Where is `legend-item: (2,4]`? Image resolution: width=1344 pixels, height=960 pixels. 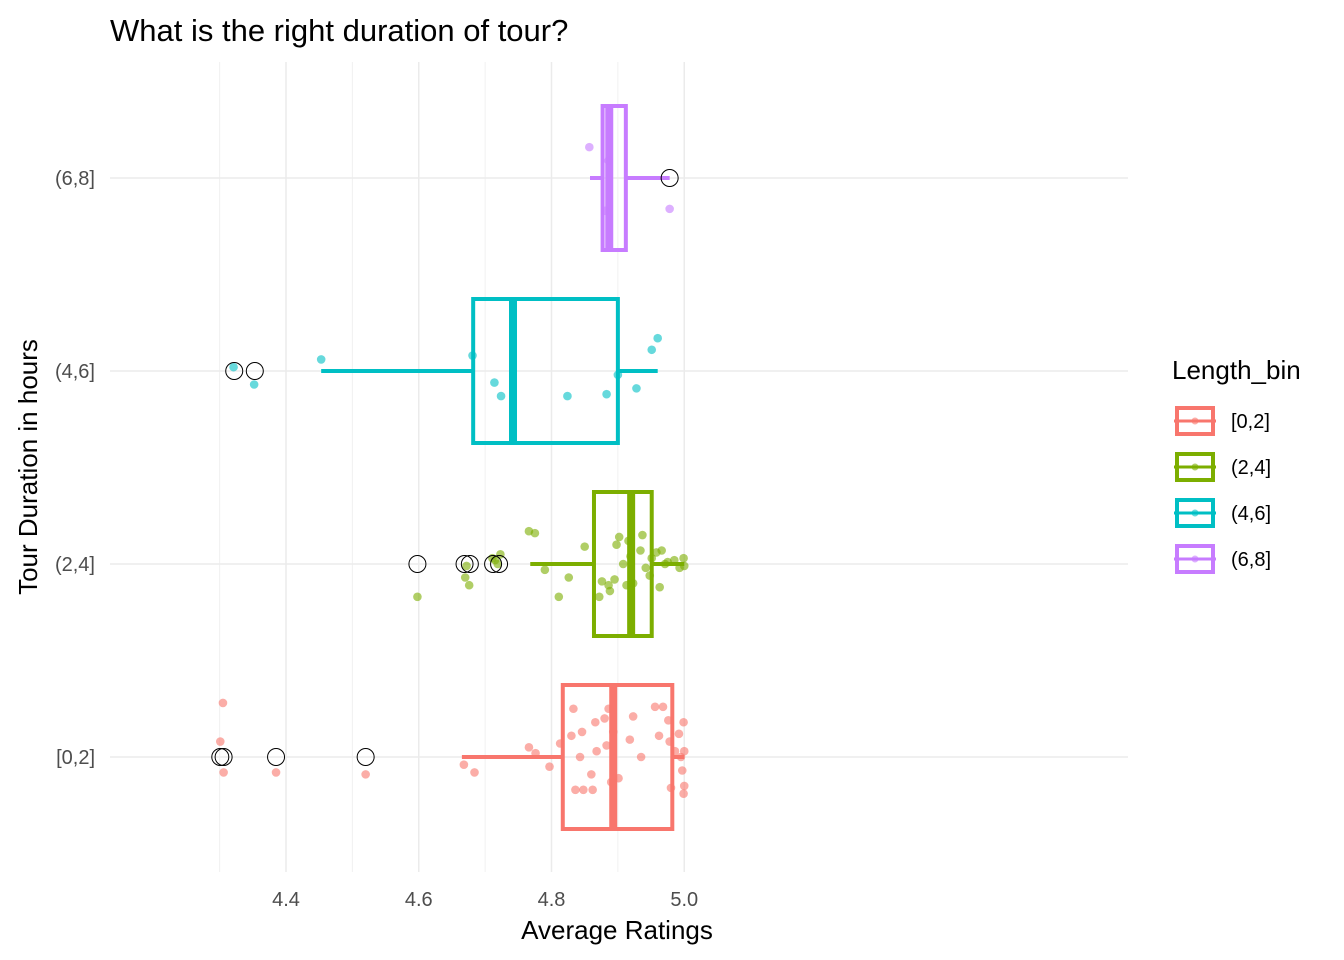 legend-item: (2,4] is located at coordinates (1222, 467).